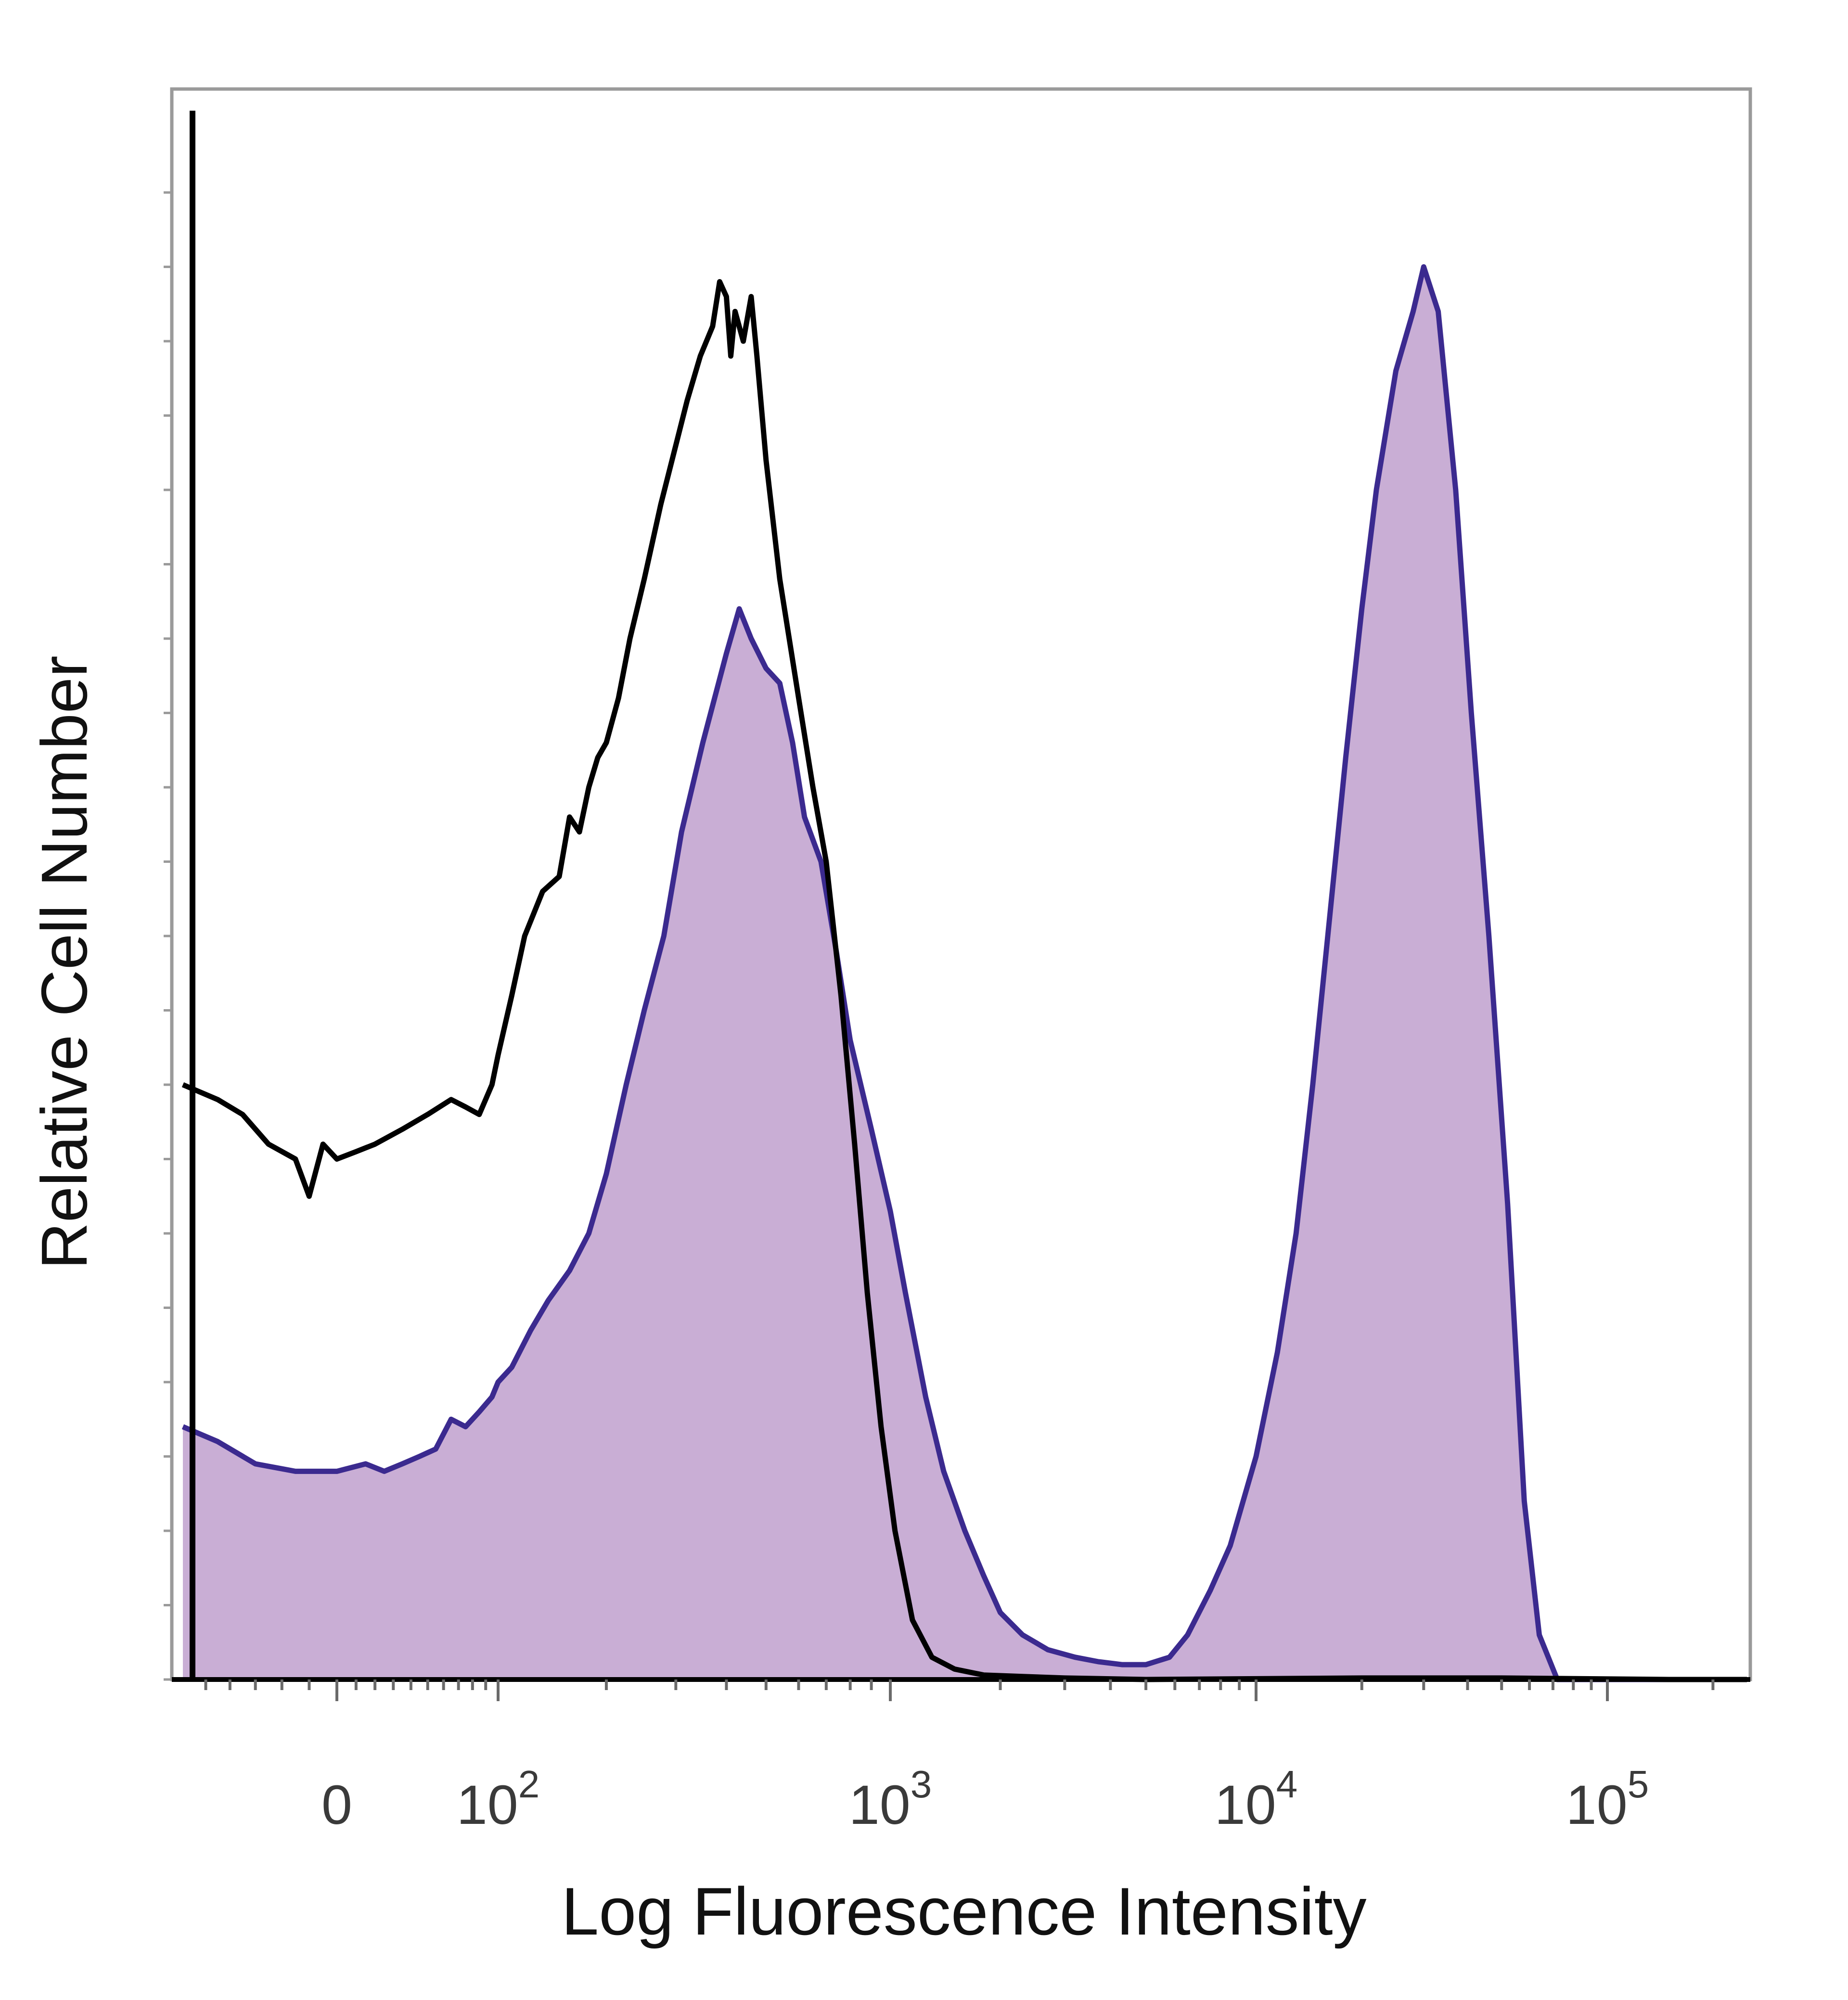 The image size is (1848, 2000). I want to click on x-tick-label: 10², so click(498, 1799).